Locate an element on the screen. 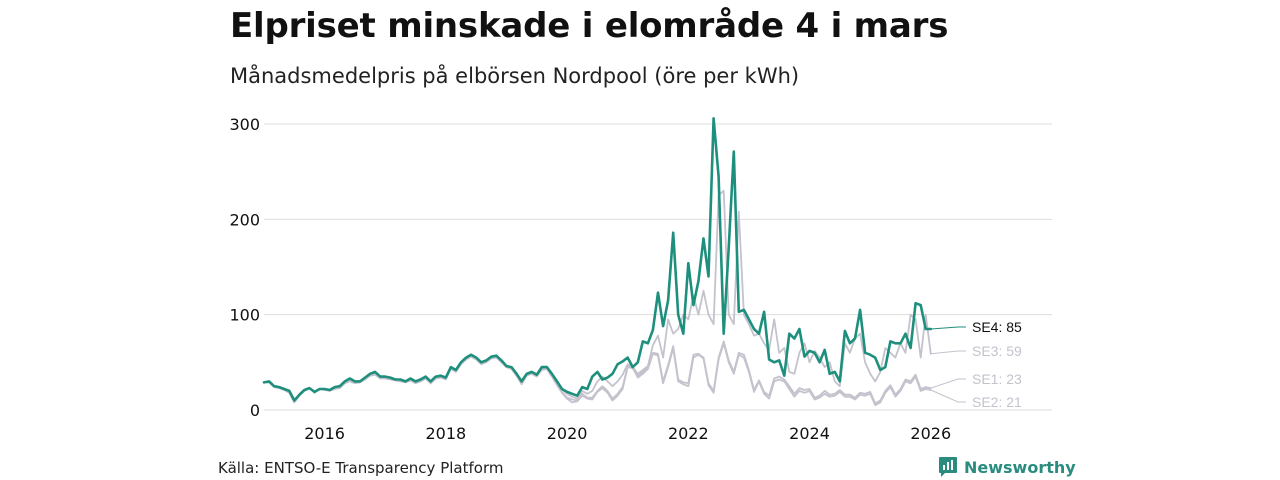  y-tick-label-300: 300 is located at coordinates (244, 124).